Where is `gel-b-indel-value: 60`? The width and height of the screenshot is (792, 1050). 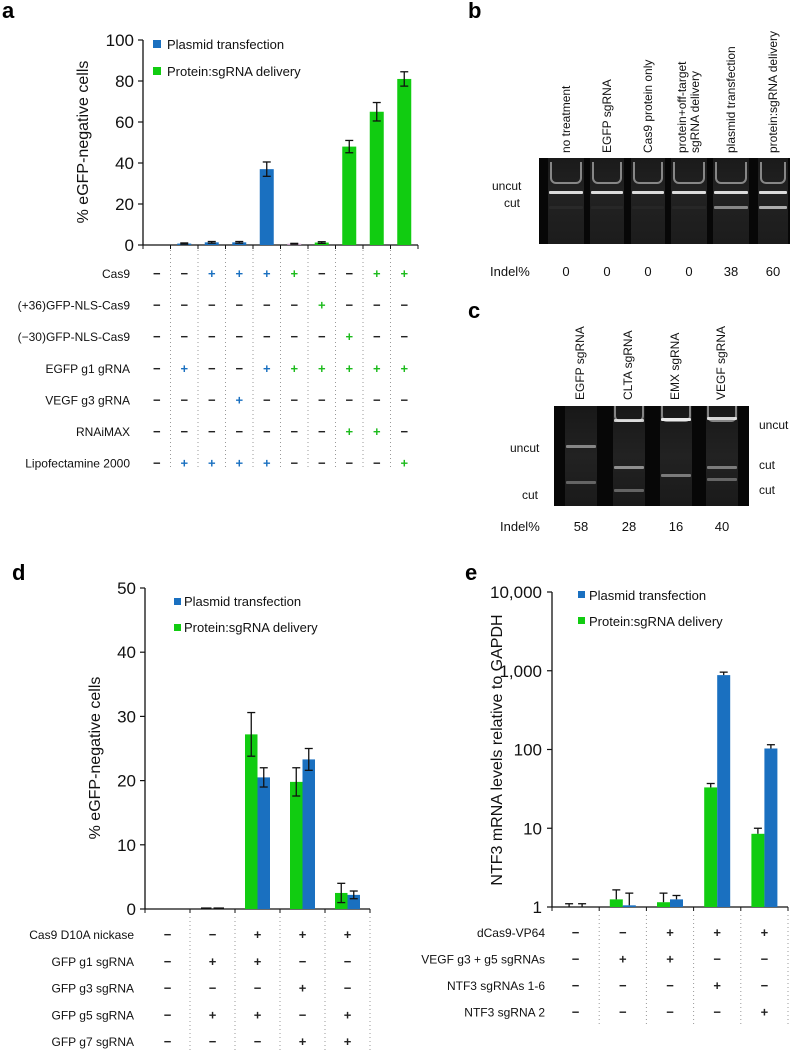 gel-b-indel-value: 60 is located at coordinates (773, 271).